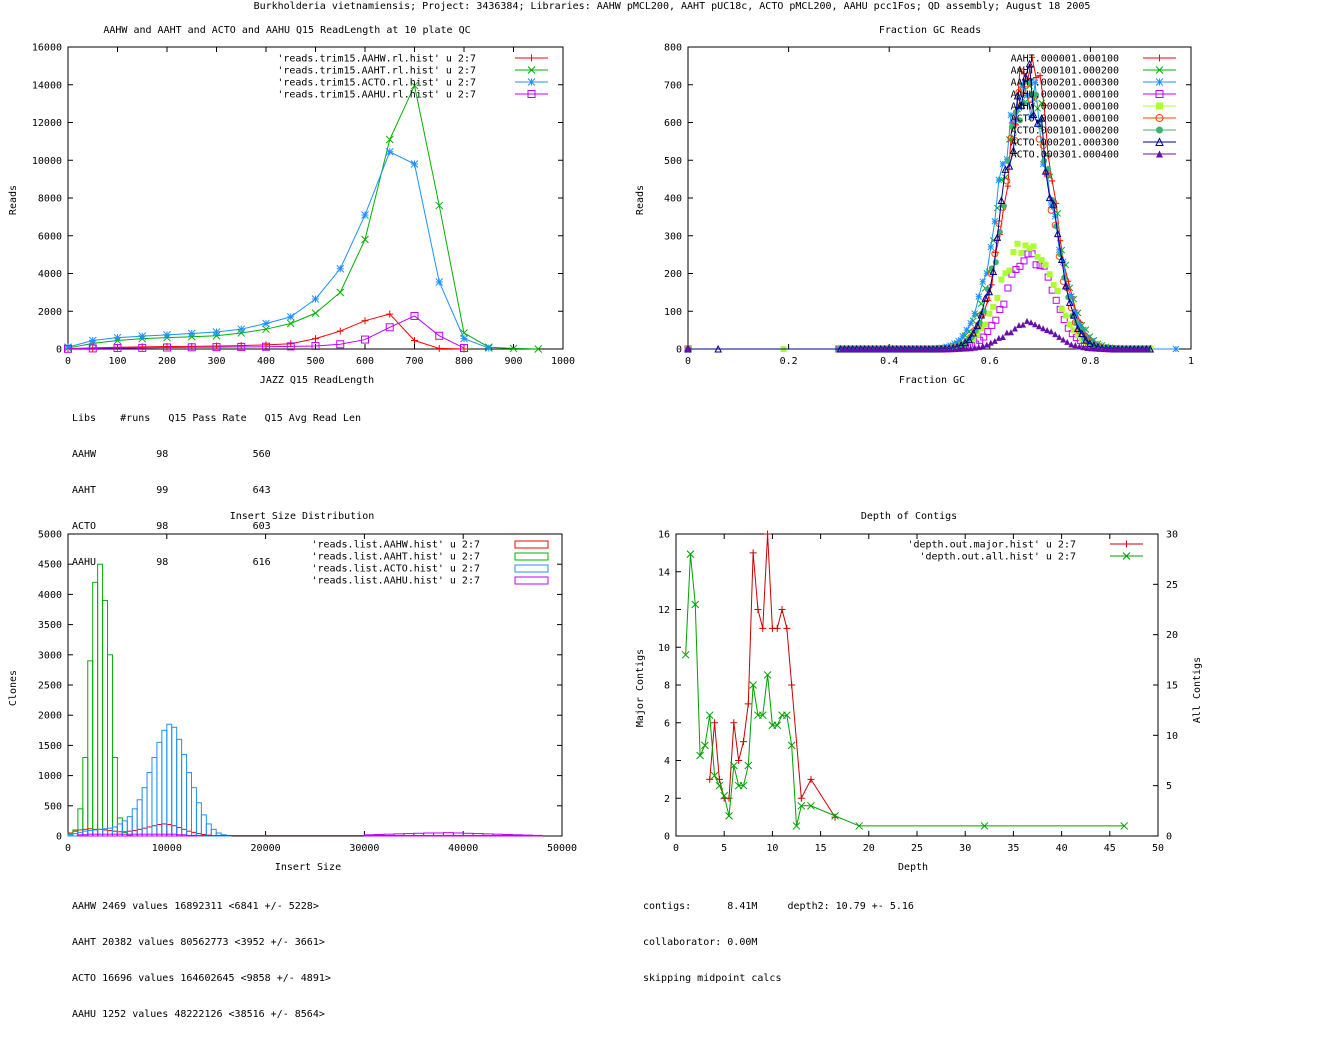  Describe the element at coordinates (395, 581) in the screenshot. I see `insert-legend-label: 'reads.list.AAHU.hist' u 2:7` at that location.